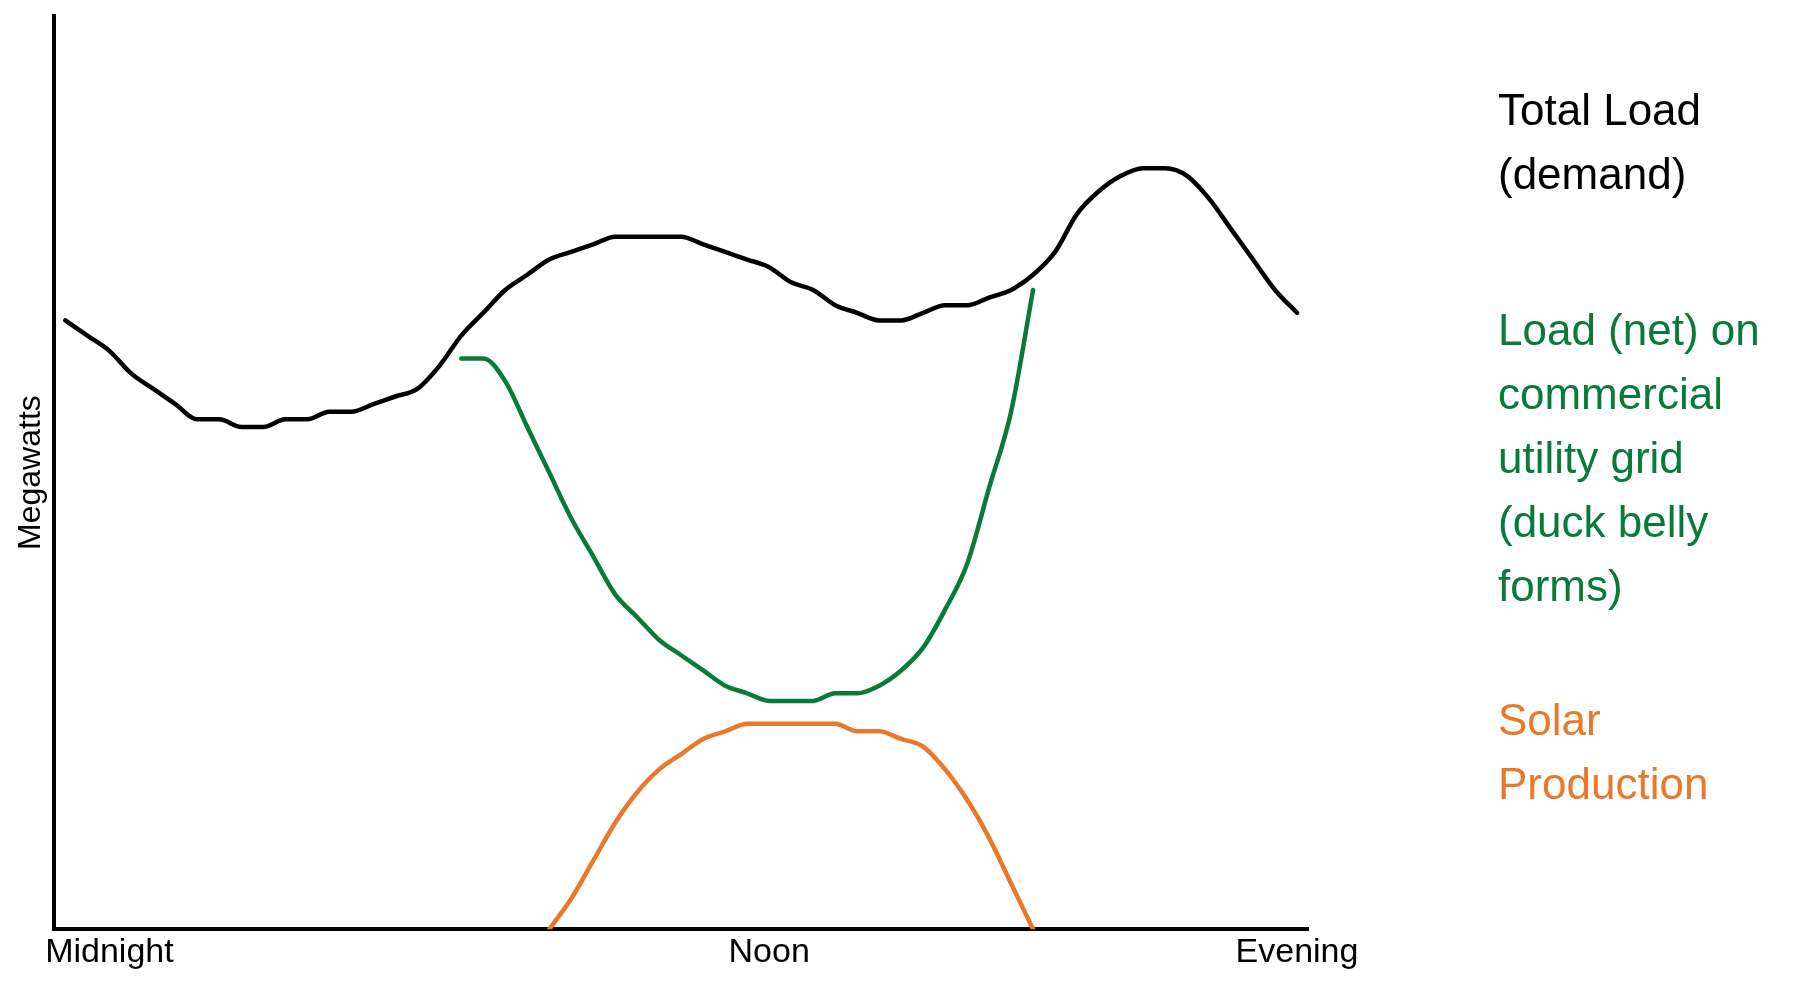 This screenshot has width=1810, height=984. I want to click on x-tick-label: Evening, so click(1297, 949).